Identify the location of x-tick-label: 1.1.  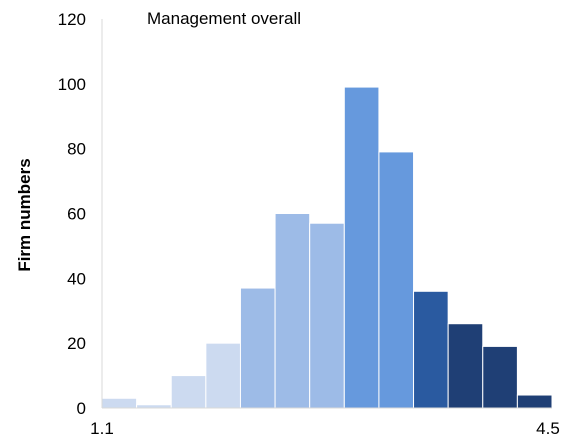
(102, 428).